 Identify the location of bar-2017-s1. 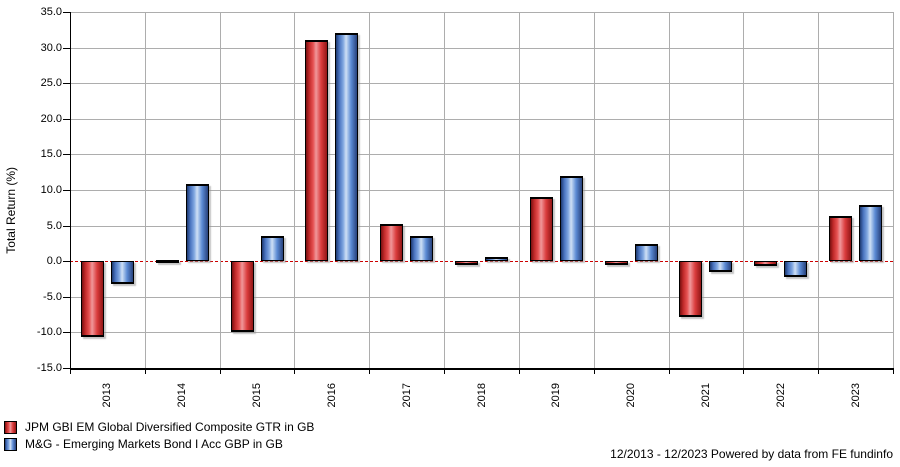
(422, 249).